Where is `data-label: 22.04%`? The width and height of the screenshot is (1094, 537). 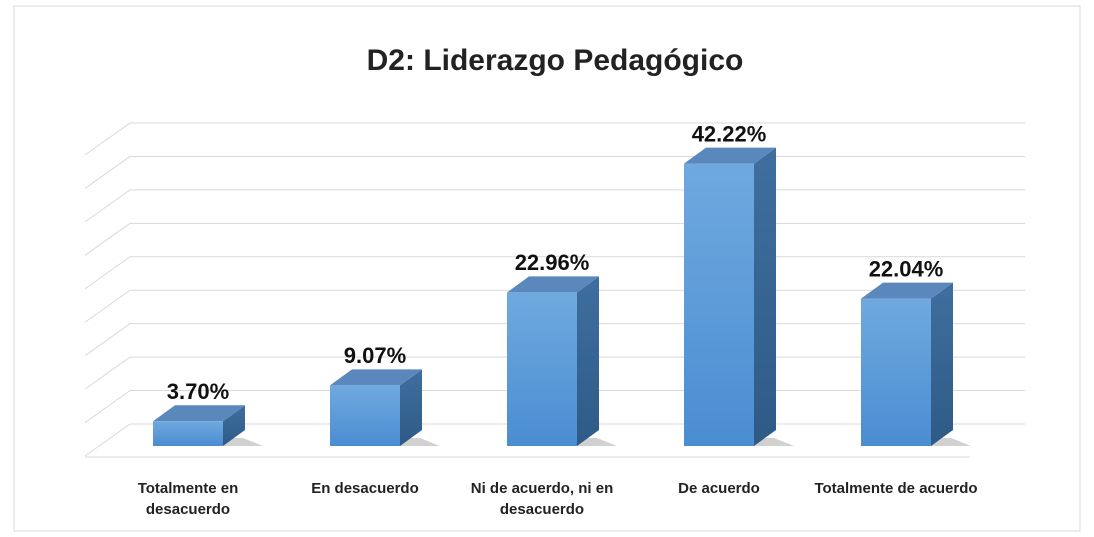
data-label: 22.04% is located at coordinates (906, 268).